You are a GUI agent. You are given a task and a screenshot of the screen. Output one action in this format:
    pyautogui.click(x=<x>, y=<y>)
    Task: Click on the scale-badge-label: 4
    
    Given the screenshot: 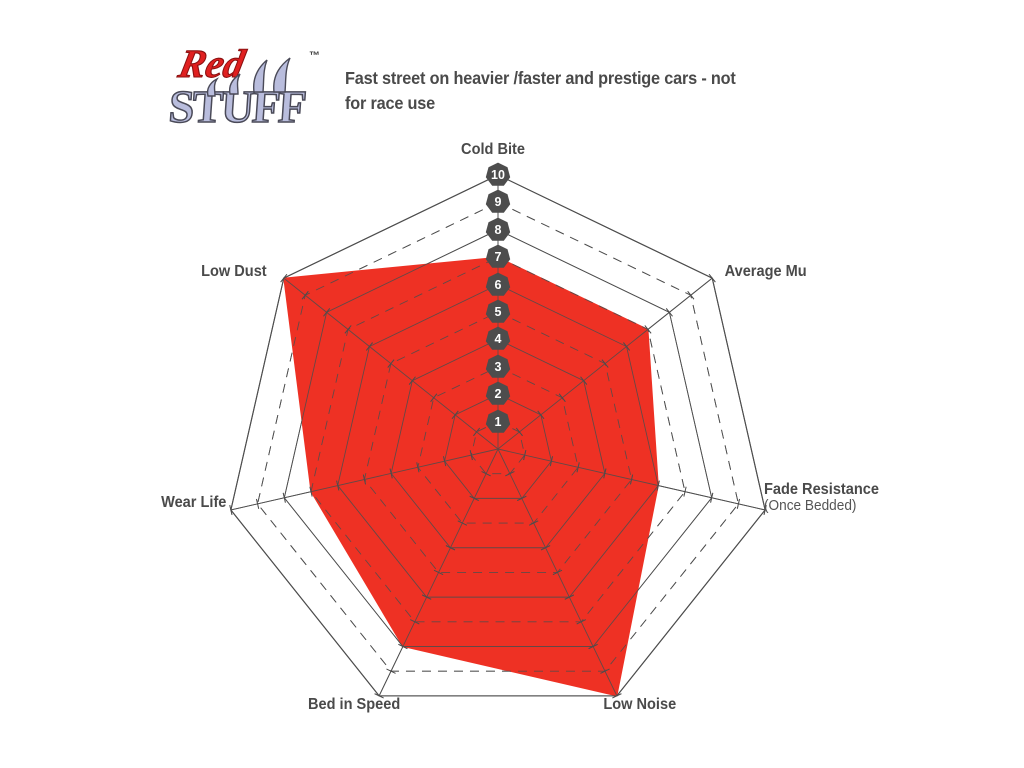 What is the action you would take?
    pyautogui.click(x=498, y=339)
    